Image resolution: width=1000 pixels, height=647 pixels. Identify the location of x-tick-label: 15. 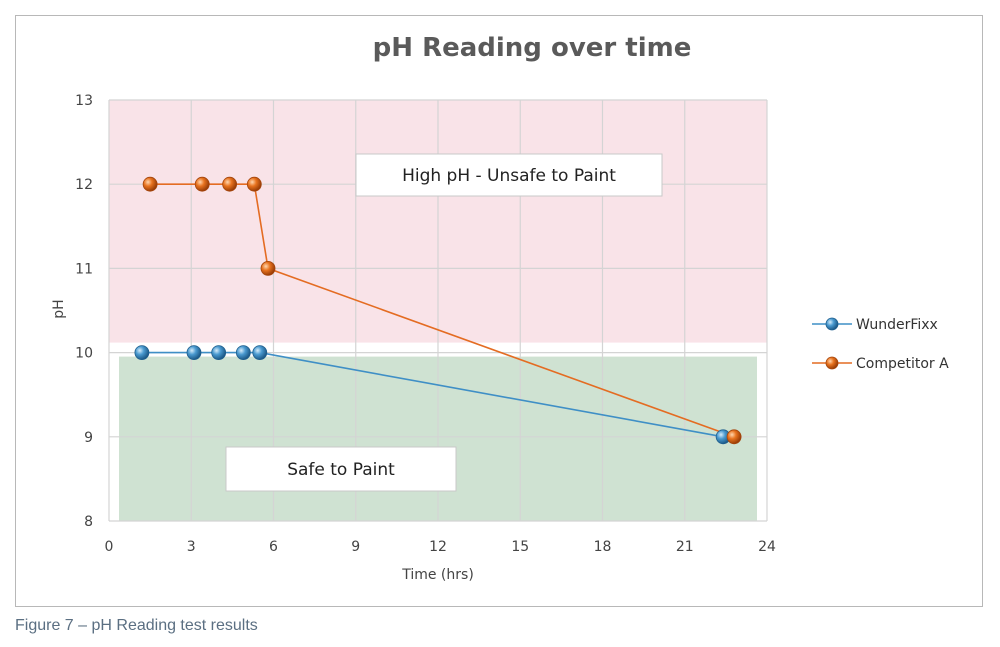
(520, 547).